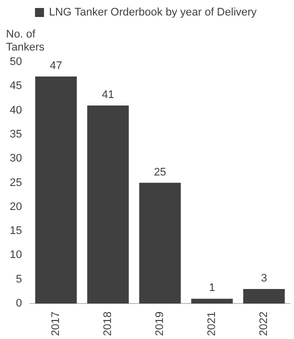 Image resolution: width=294 pixels, height=339 pixels. I want to click on y-tick-label: 20, so click(16, 206).